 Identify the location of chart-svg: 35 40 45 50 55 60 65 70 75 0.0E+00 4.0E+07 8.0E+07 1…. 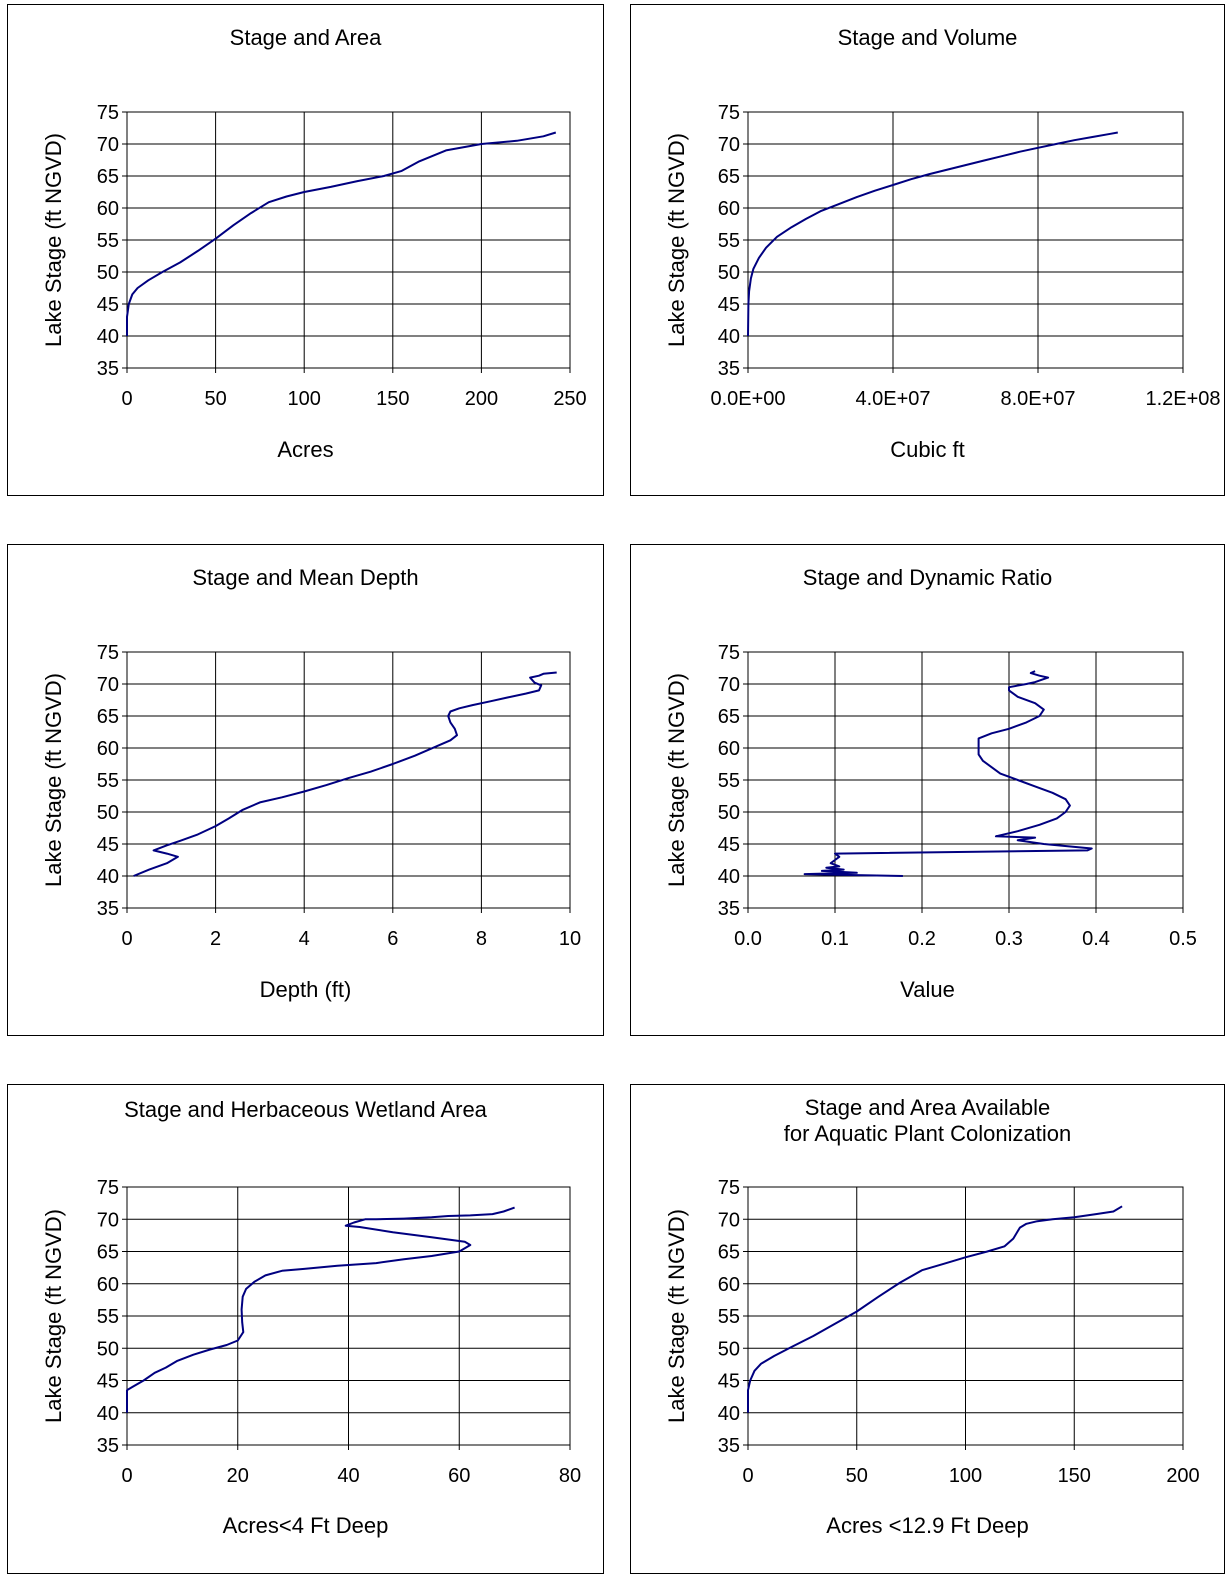
(965, 256).